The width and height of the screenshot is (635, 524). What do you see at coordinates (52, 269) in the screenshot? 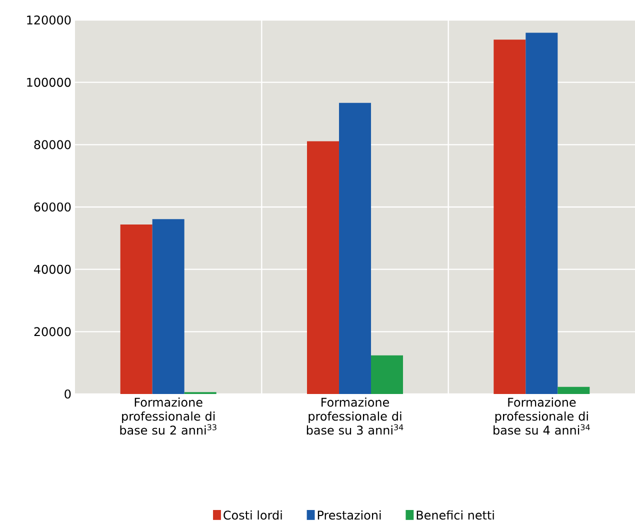
I see `y-tick-label: 40000` at bounding box center [52, 269].